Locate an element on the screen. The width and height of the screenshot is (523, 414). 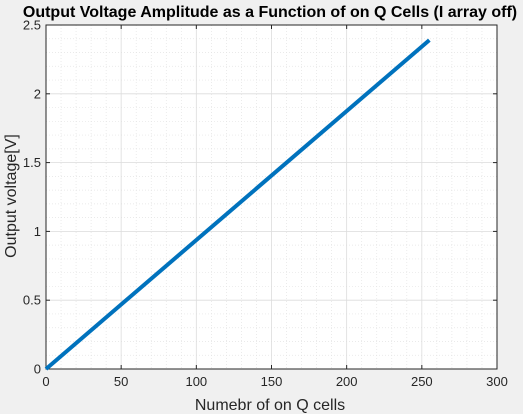
y-tick-label: 2 is located at coordinates (37, 93).